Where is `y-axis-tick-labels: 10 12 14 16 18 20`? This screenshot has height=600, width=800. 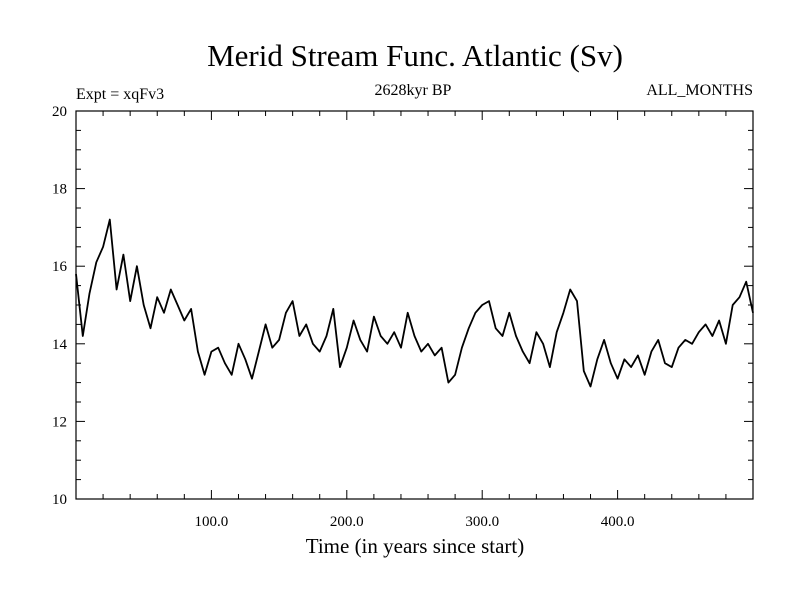 y-axis-tick-labels: 10 12 14 16 18 20 is located at coordinates (60, 306).